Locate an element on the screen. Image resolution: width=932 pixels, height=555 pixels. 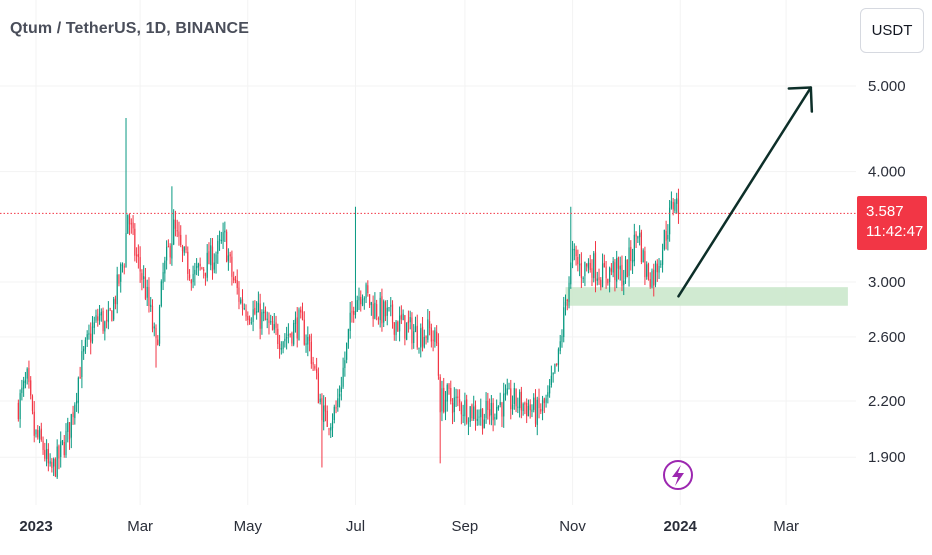
support-zone-layer is located at coordinates (706, 296).